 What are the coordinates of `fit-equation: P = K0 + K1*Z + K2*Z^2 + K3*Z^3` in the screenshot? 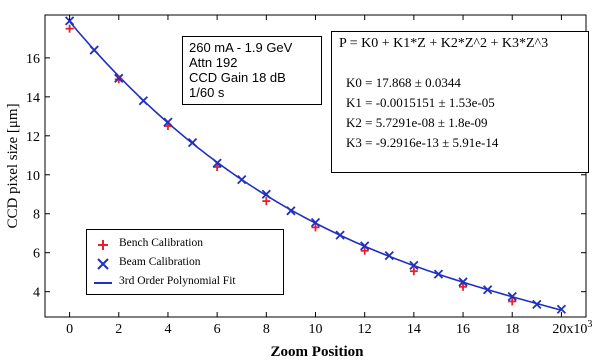 It's located at (444, 43).